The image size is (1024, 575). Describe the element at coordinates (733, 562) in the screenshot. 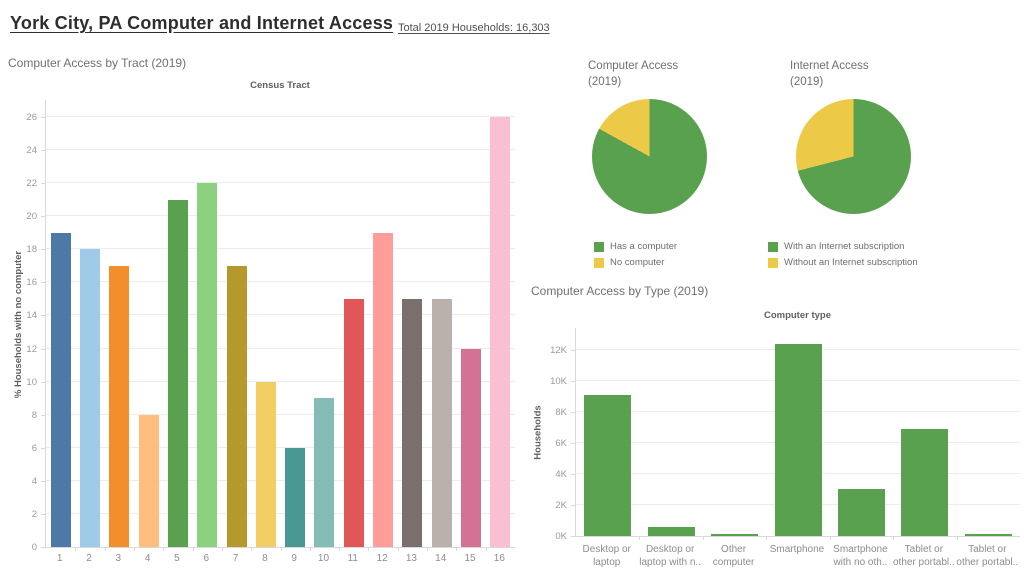

I see `x-category-label-line: computer` at that location.